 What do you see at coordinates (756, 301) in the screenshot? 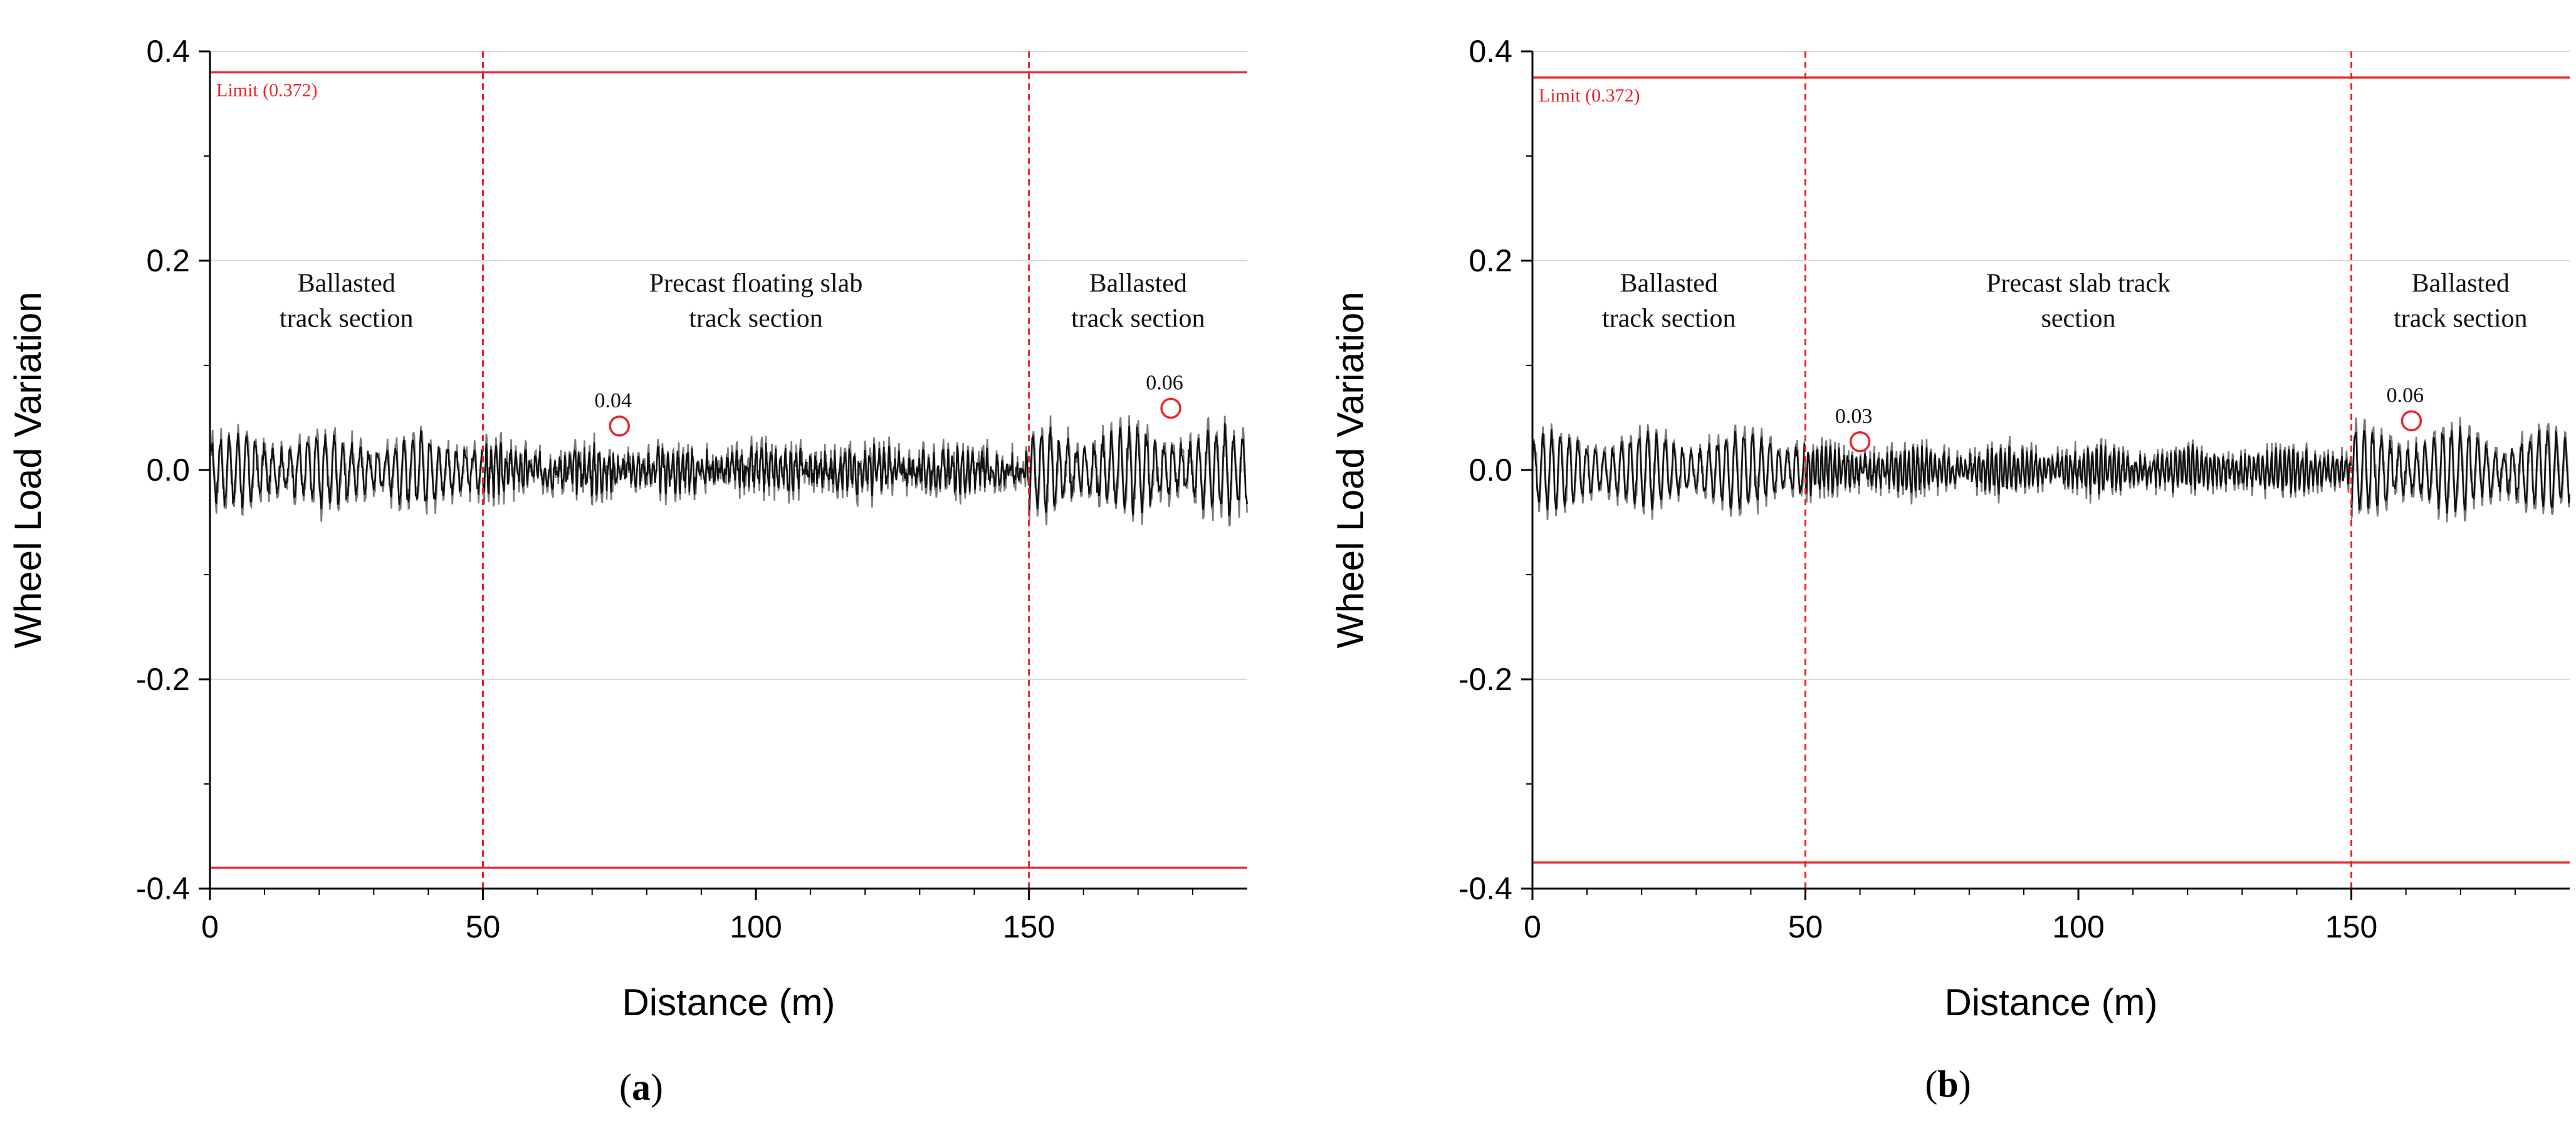
I see `section-label-2: Precast floating slab track section` at bounding box center [756, 301].